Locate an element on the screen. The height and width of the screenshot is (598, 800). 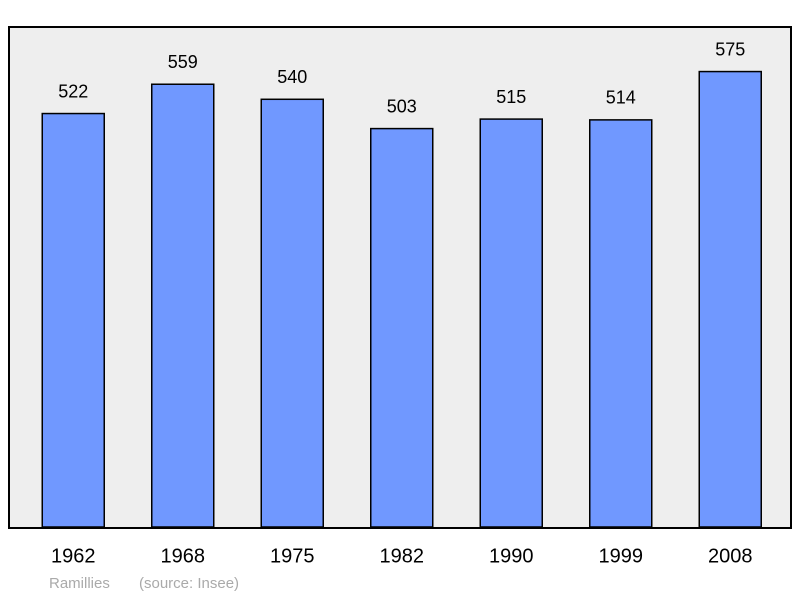
x-tick-label: 1968 is located at coordinates (183, 556).